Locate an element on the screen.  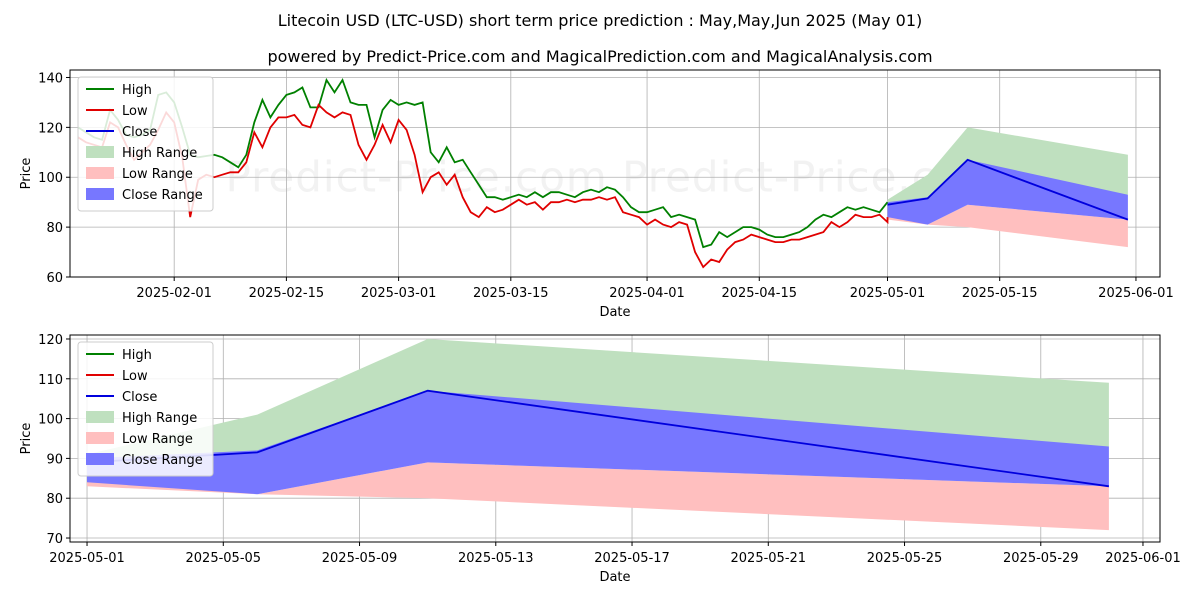
x-tick-label: 2025-03-01 is located at coordinates (399, 293).